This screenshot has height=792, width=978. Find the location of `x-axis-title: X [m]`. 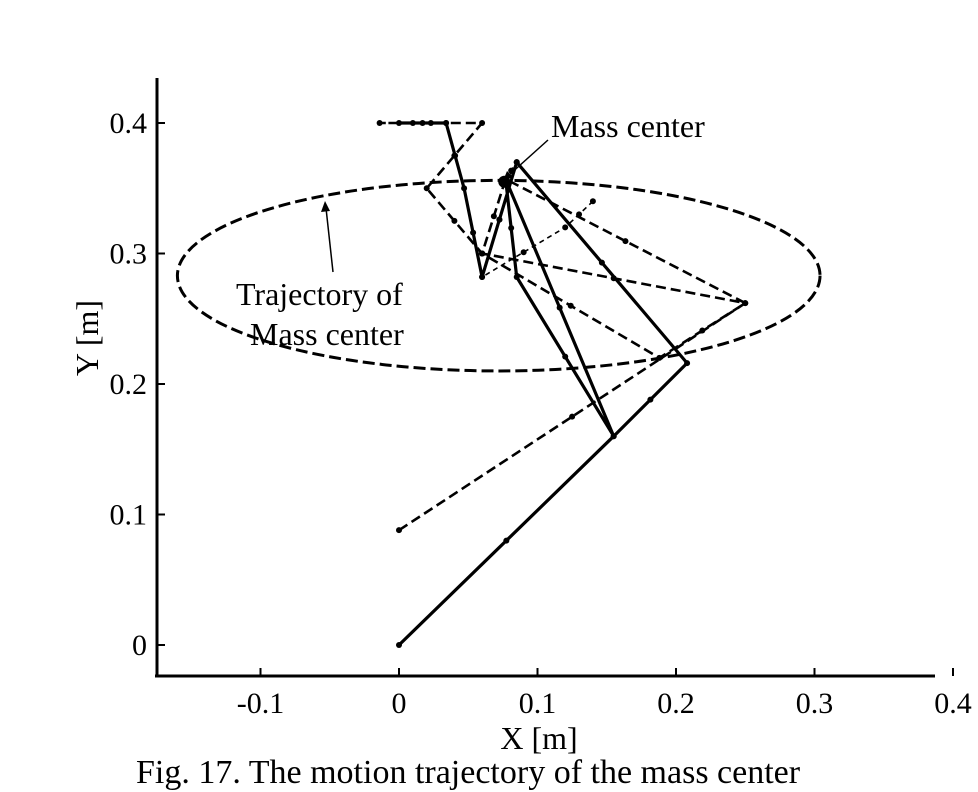

x-axis-title: X [m] is located at coordinates (538, 738).